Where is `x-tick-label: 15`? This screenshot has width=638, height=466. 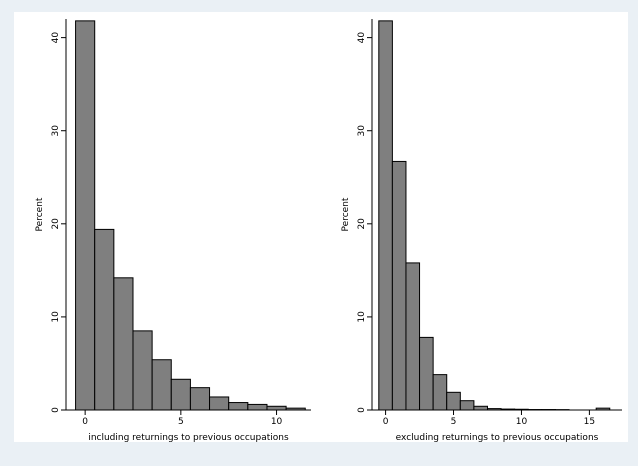 x-tick-label: 15 is located at coordinates (589, 422).